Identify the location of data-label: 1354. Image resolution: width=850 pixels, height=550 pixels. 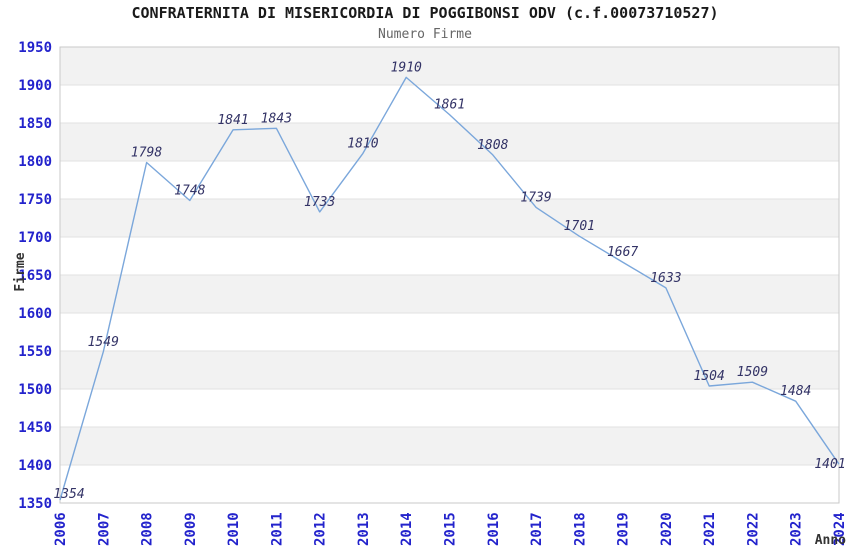
(68, 494).